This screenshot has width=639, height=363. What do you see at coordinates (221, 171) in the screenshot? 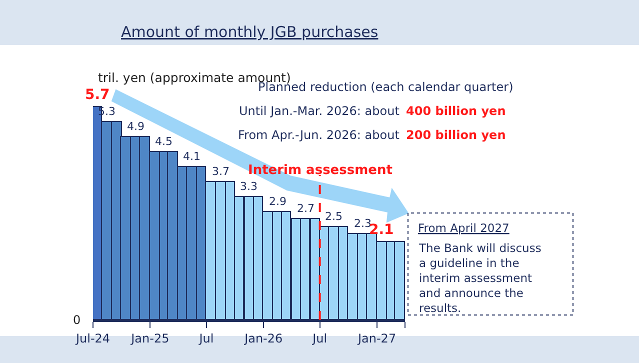
I see `data-label: 3.7` at bounding box center [221, 171].